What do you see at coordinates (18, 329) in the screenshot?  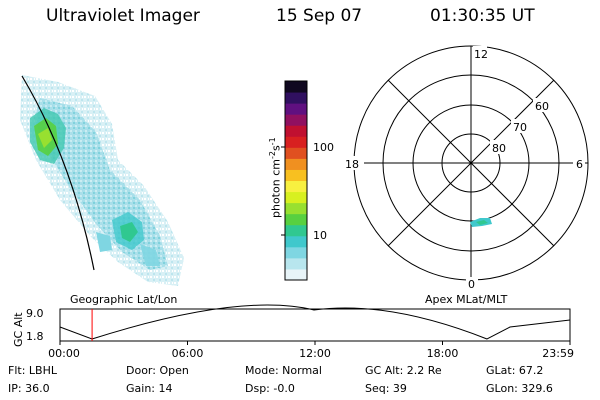 I see `timeline-axis-label: GC Alt` at bounding box center [18, 329].